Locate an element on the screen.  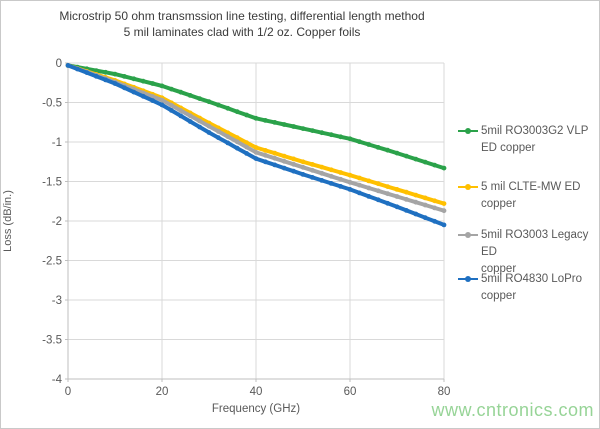
legend-label-line: 5mil RO3003G2 VLP is located at coordinates (535, 131).